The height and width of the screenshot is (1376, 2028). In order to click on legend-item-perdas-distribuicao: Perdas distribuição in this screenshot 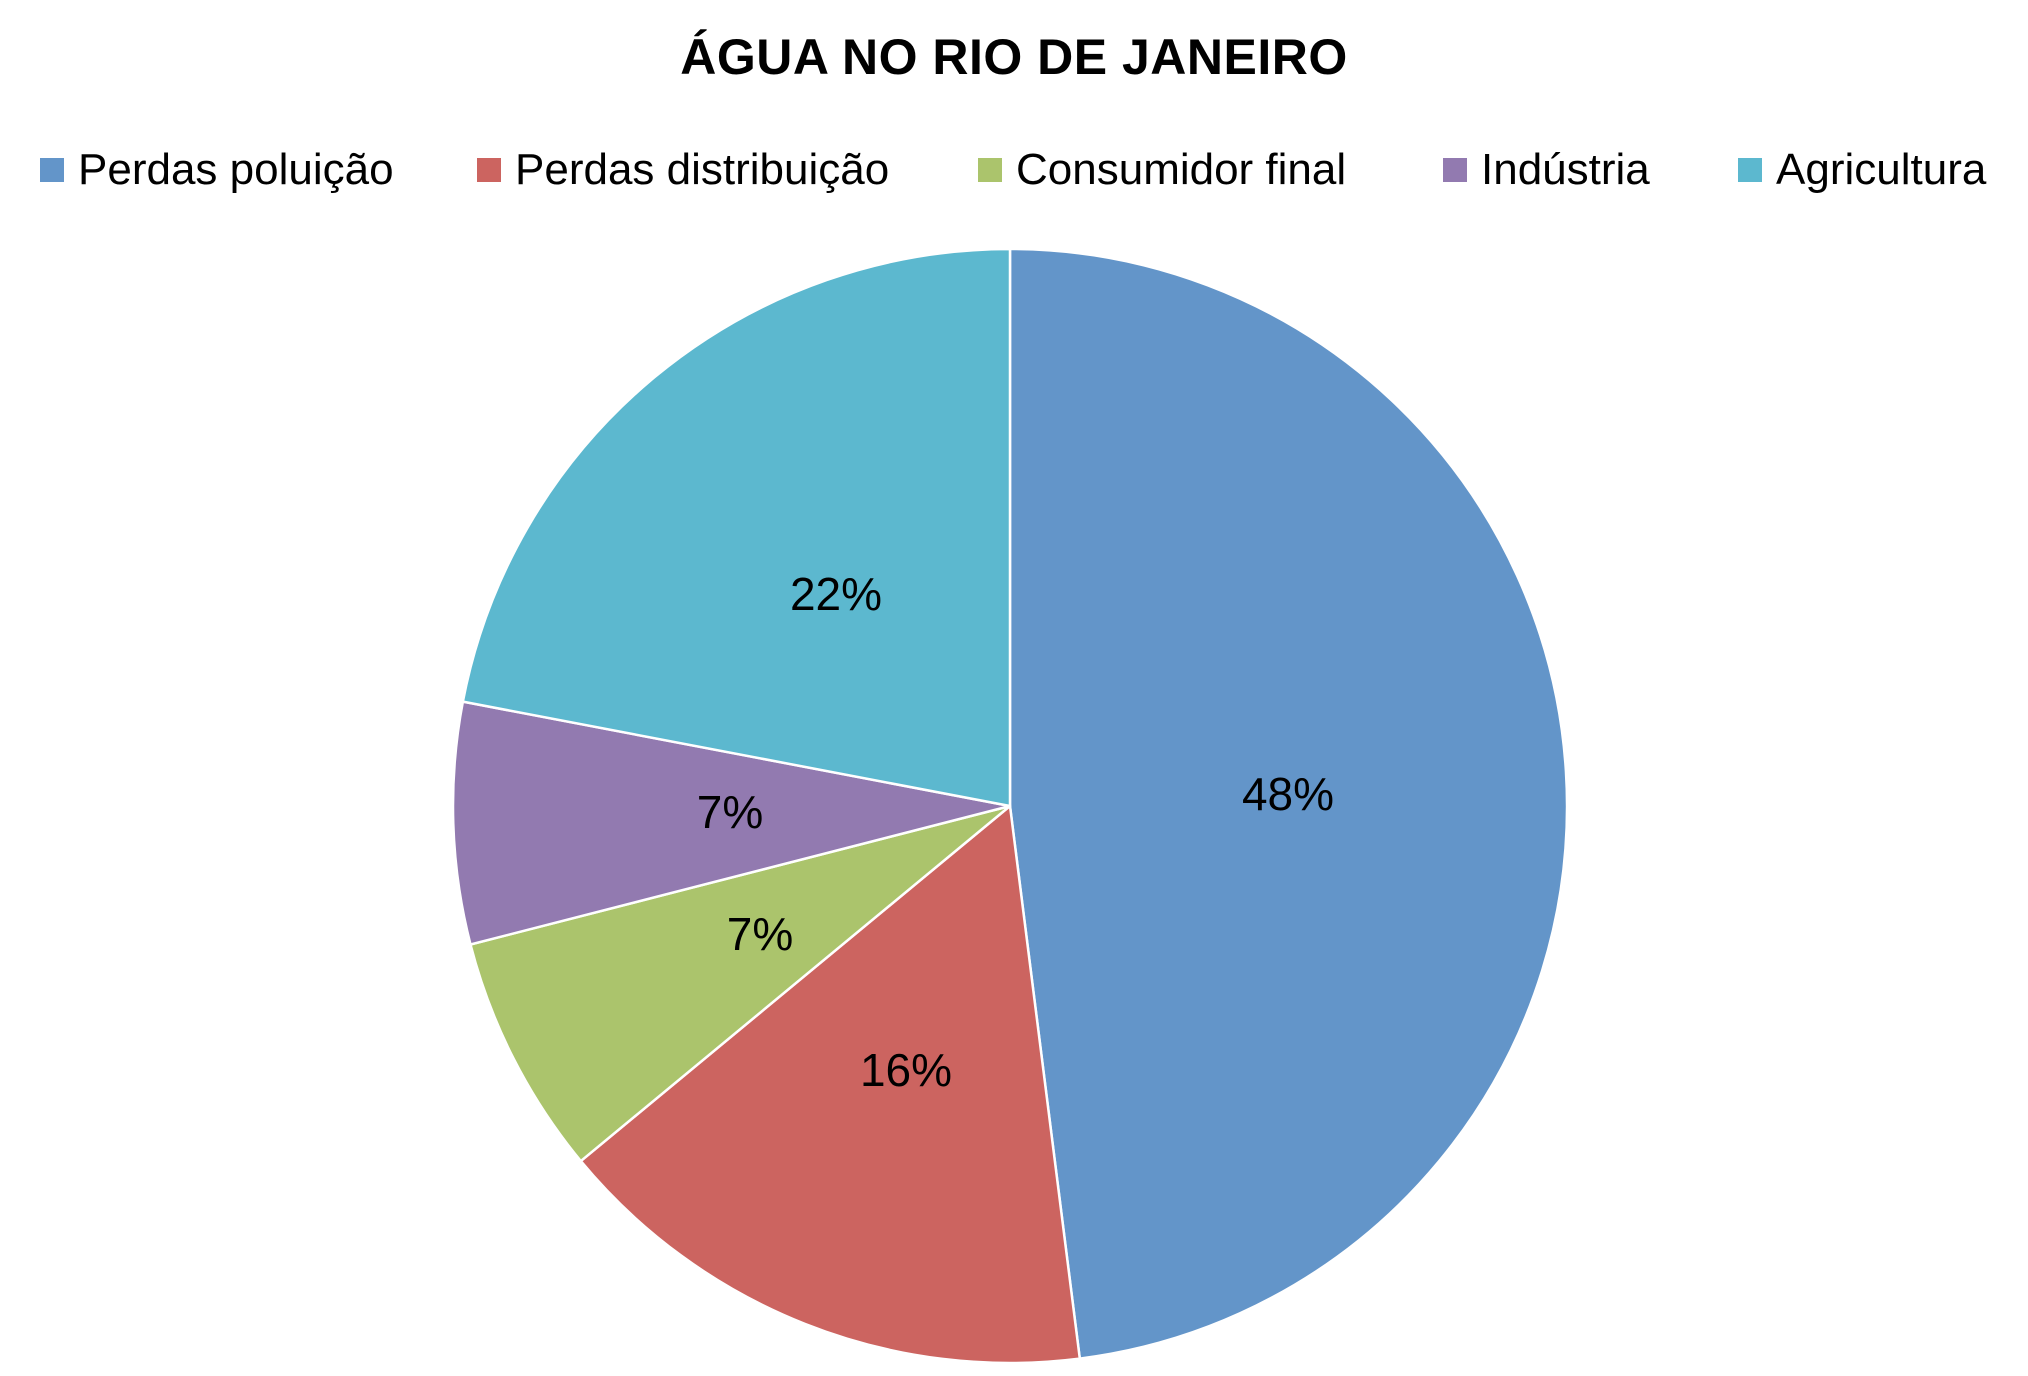, I will do `click(683, 170)`.